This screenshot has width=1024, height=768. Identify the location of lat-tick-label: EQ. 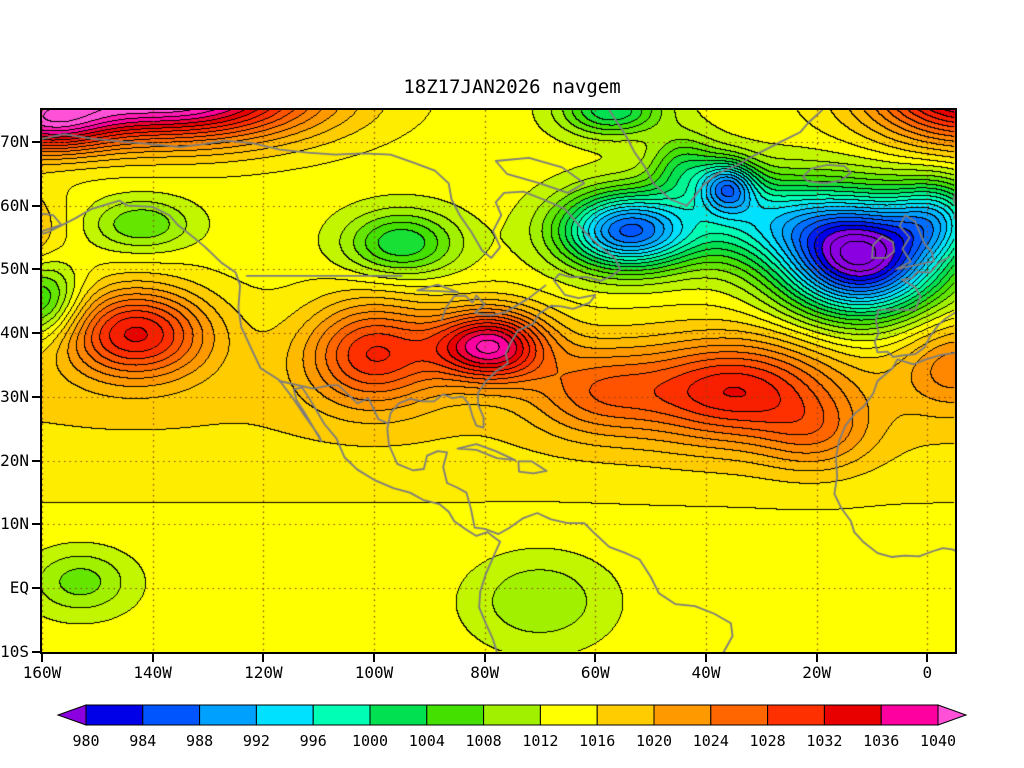
(19, 588).